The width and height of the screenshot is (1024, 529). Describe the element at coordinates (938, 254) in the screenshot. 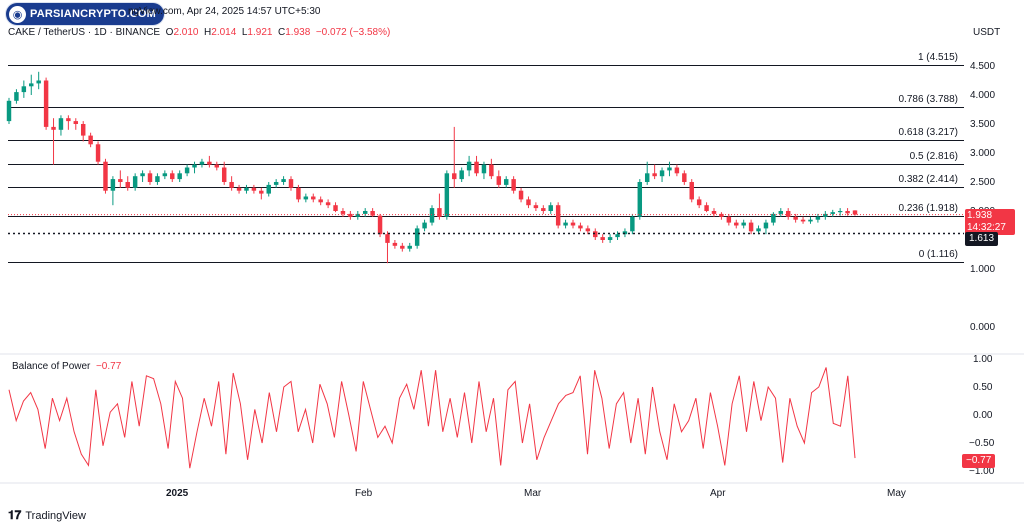

I see `fib-label: 0 (1.116)` at that location.